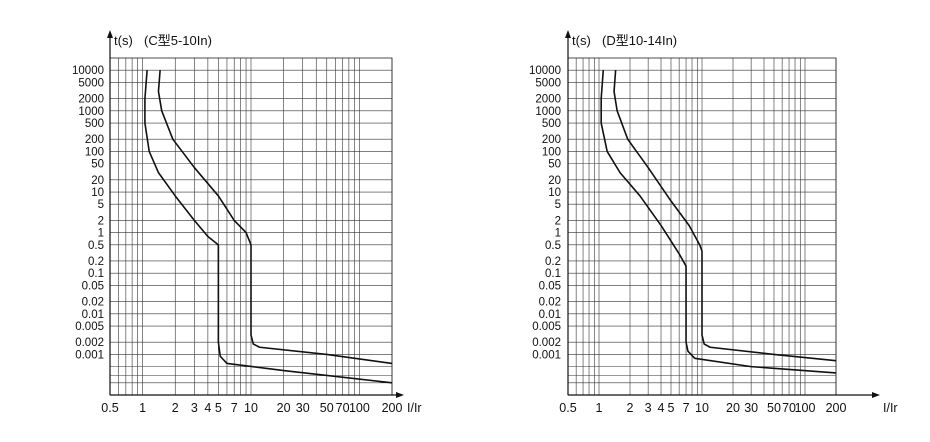 This screenshot has width=930, height=442. I want to click on chart-title: (C型5-10In), so click(178, 40).